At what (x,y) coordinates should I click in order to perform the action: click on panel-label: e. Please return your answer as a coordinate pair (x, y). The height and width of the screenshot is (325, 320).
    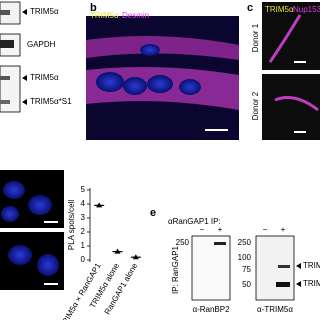
    Looking at the image, I should click on (153, 213).